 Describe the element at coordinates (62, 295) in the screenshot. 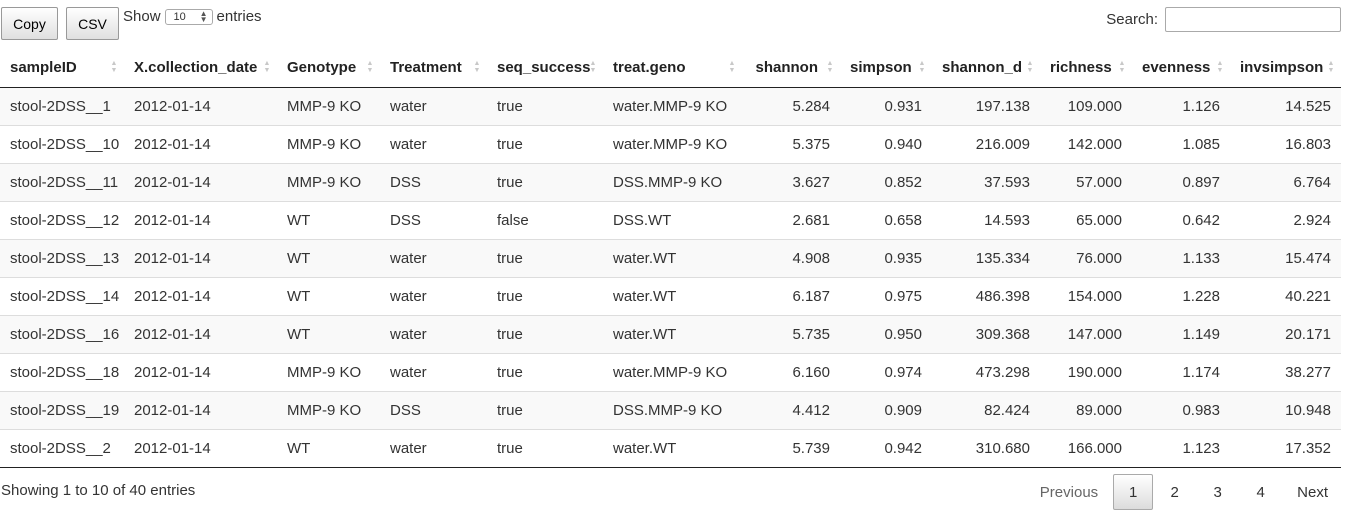

I see `table-cell: stool-2DSS__14` at that location.